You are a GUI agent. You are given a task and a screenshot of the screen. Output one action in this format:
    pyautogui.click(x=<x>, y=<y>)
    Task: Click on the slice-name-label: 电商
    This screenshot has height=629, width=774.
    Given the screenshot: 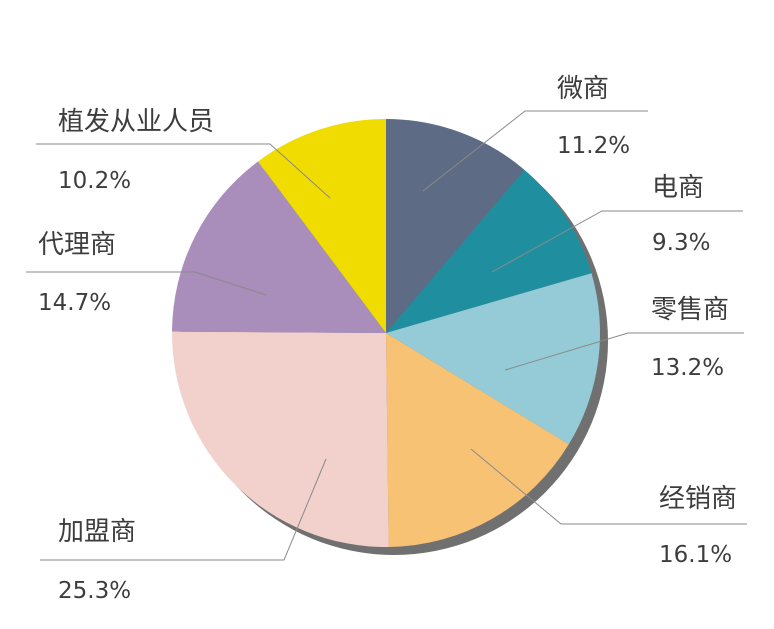 What is the action you would take?
    pyautogui.click(x=678, y=188)
    